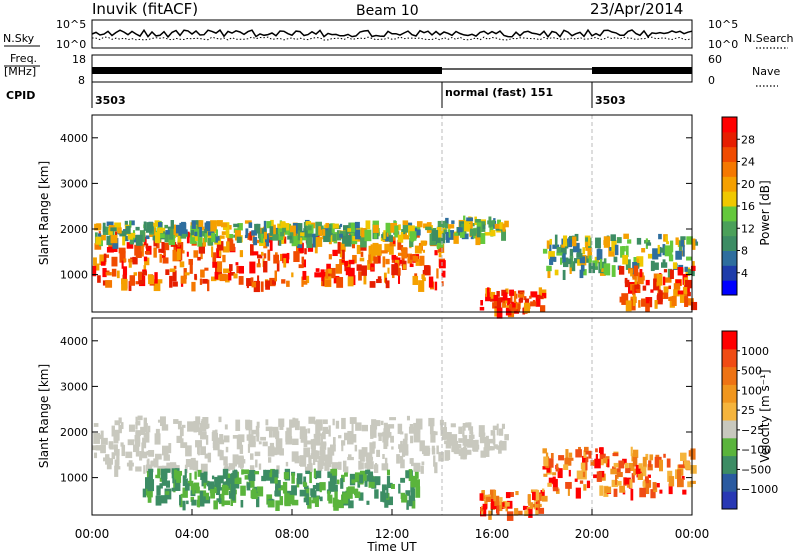 The image size is (800, 554). I want to click on y-tick-label: 4000, so click(74, 341).